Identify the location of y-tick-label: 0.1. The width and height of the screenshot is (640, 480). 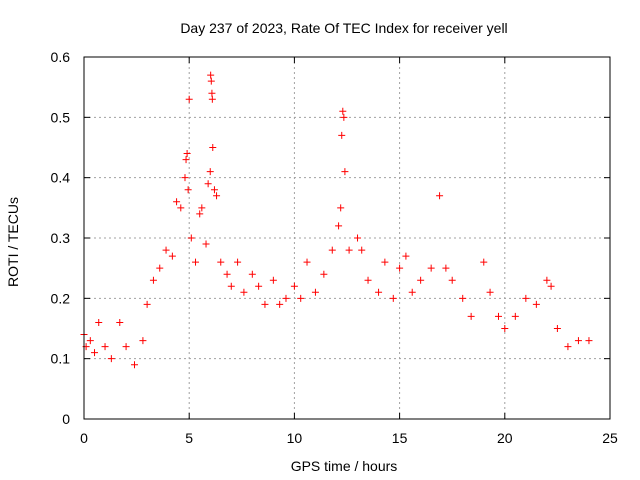
(61, 359).